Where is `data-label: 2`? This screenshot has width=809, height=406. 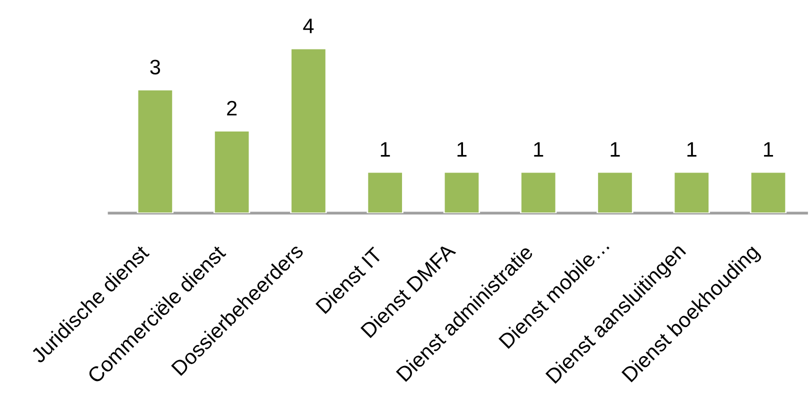 data-label: 2 is located at coordinates (232, 108).